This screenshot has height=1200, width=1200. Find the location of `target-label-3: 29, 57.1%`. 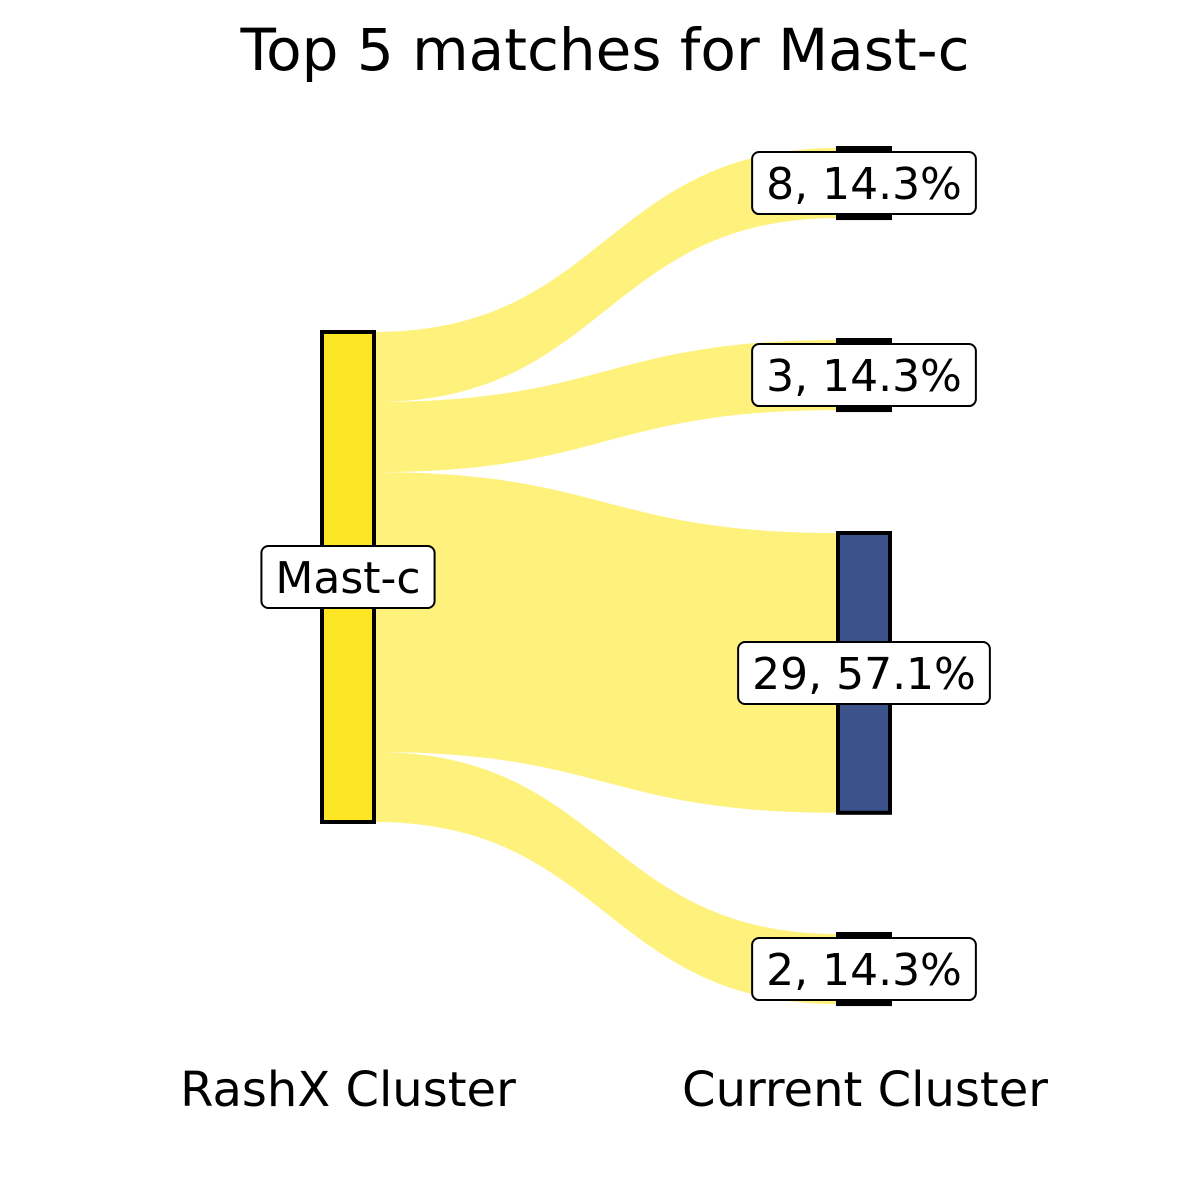

target-label-3: 29, 57.1% is located at coordinates (864, 673).